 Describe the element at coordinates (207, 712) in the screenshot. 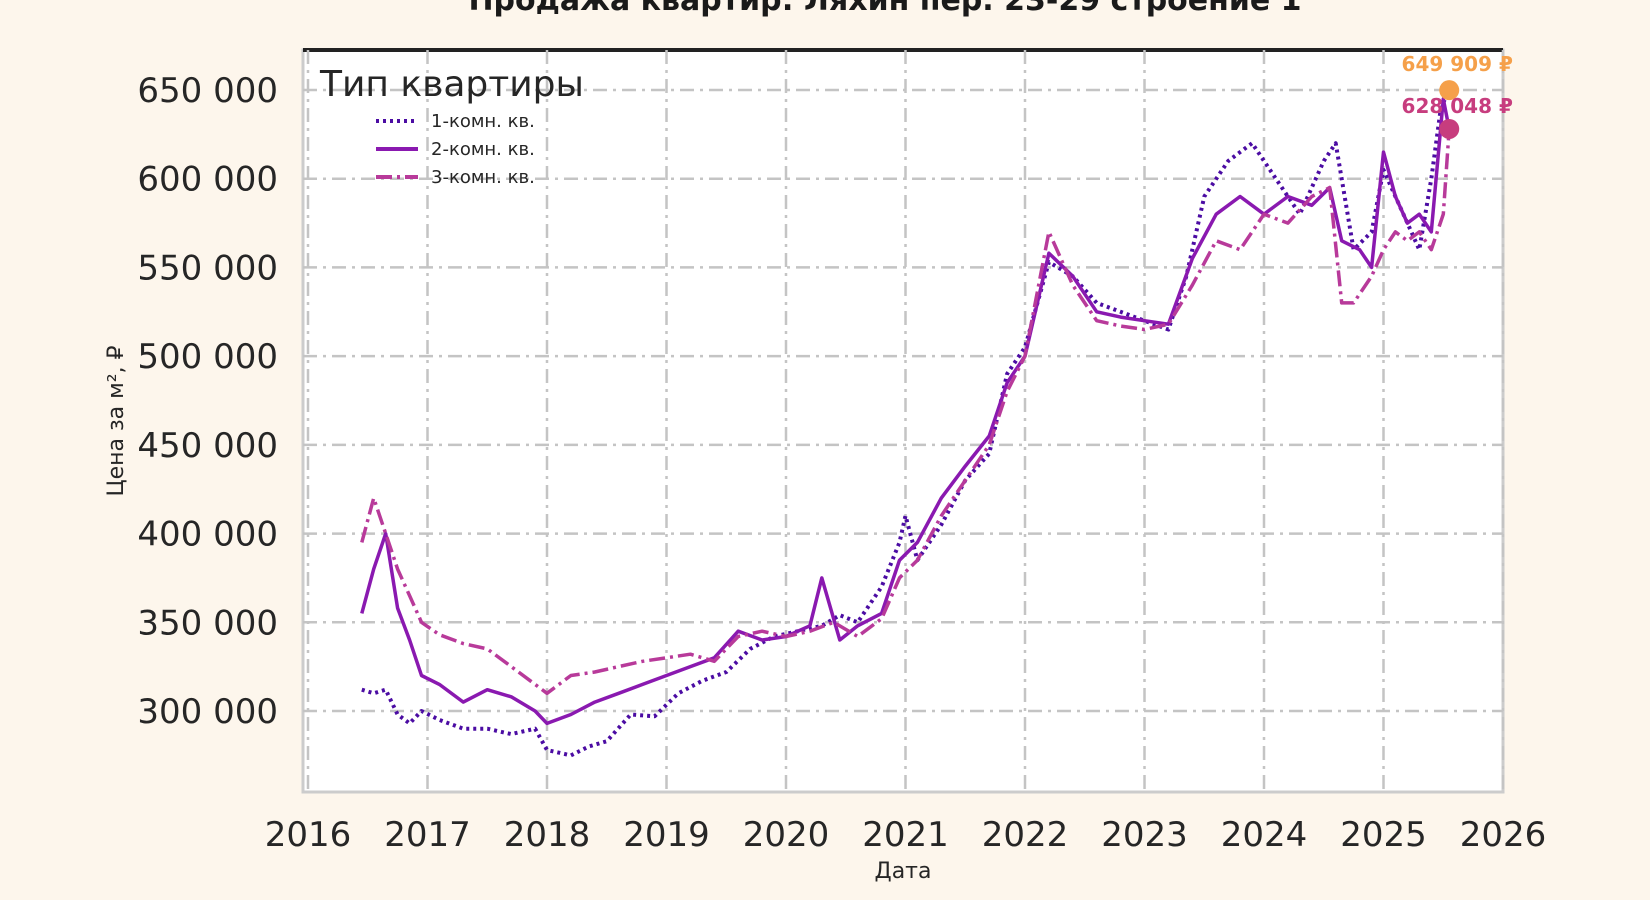

I see `y-tick-label: 300 000` at that location.